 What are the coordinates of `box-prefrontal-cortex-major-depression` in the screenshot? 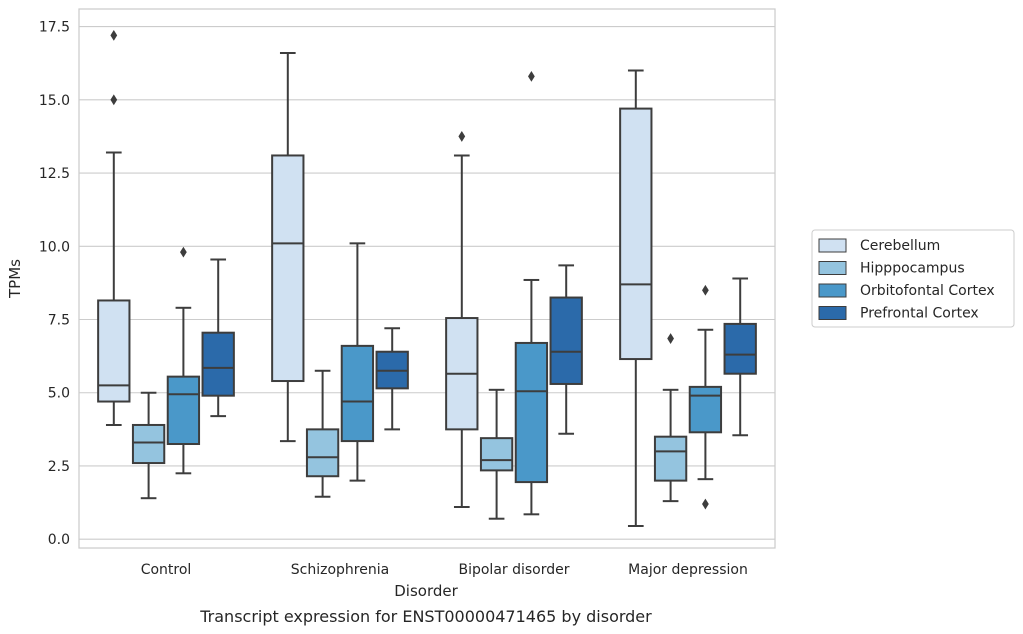 It's located at (740, 357).